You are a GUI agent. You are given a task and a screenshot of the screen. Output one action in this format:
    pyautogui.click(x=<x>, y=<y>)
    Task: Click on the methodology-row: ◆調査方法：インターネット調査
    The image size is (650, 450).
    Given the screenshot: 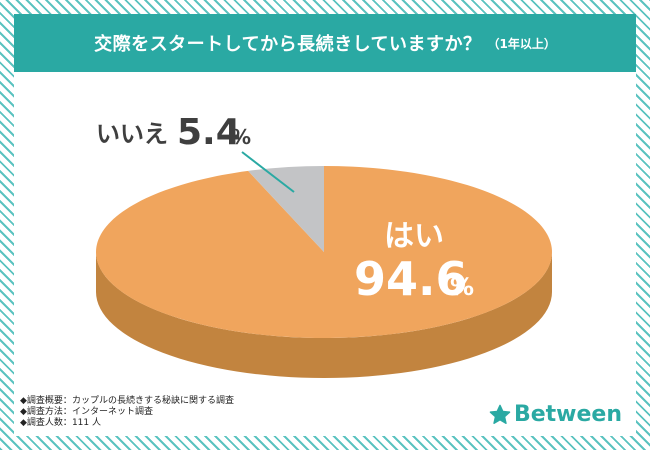 What is the action you would take?
    pyautogui.click(x=86, y=412)
    